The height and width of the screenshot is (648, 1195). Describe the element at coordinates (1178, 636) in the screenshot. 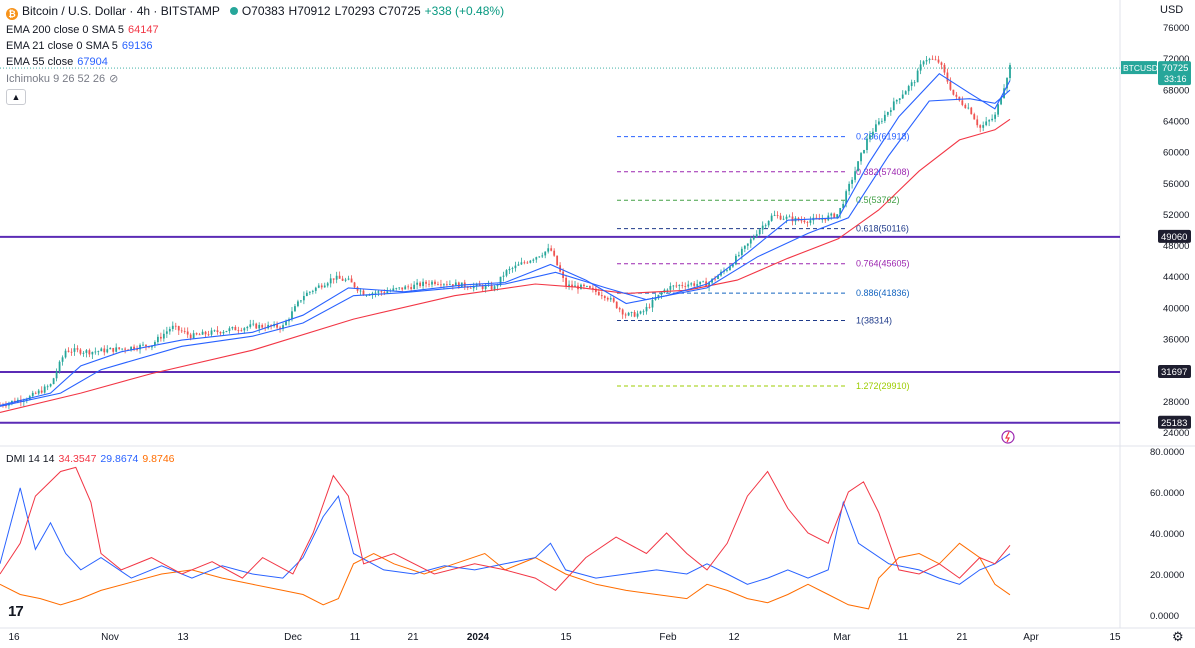

I see `settings-gear-icon: ⚙` at that location.